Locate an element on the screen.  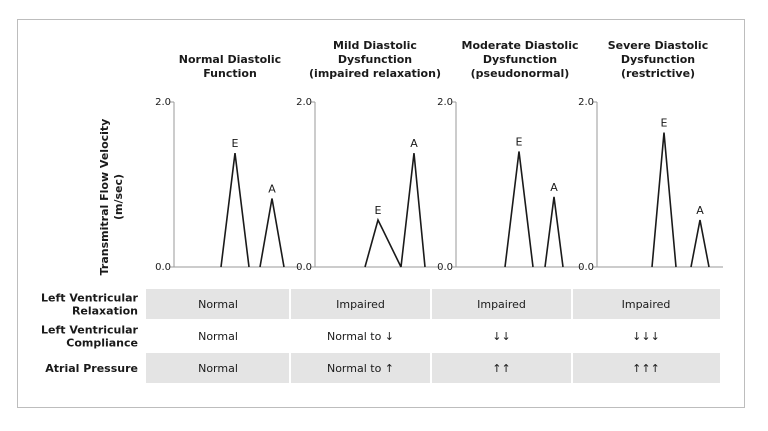
panel-title-line: Severe Diastolic is located at coordinates (658, 45).